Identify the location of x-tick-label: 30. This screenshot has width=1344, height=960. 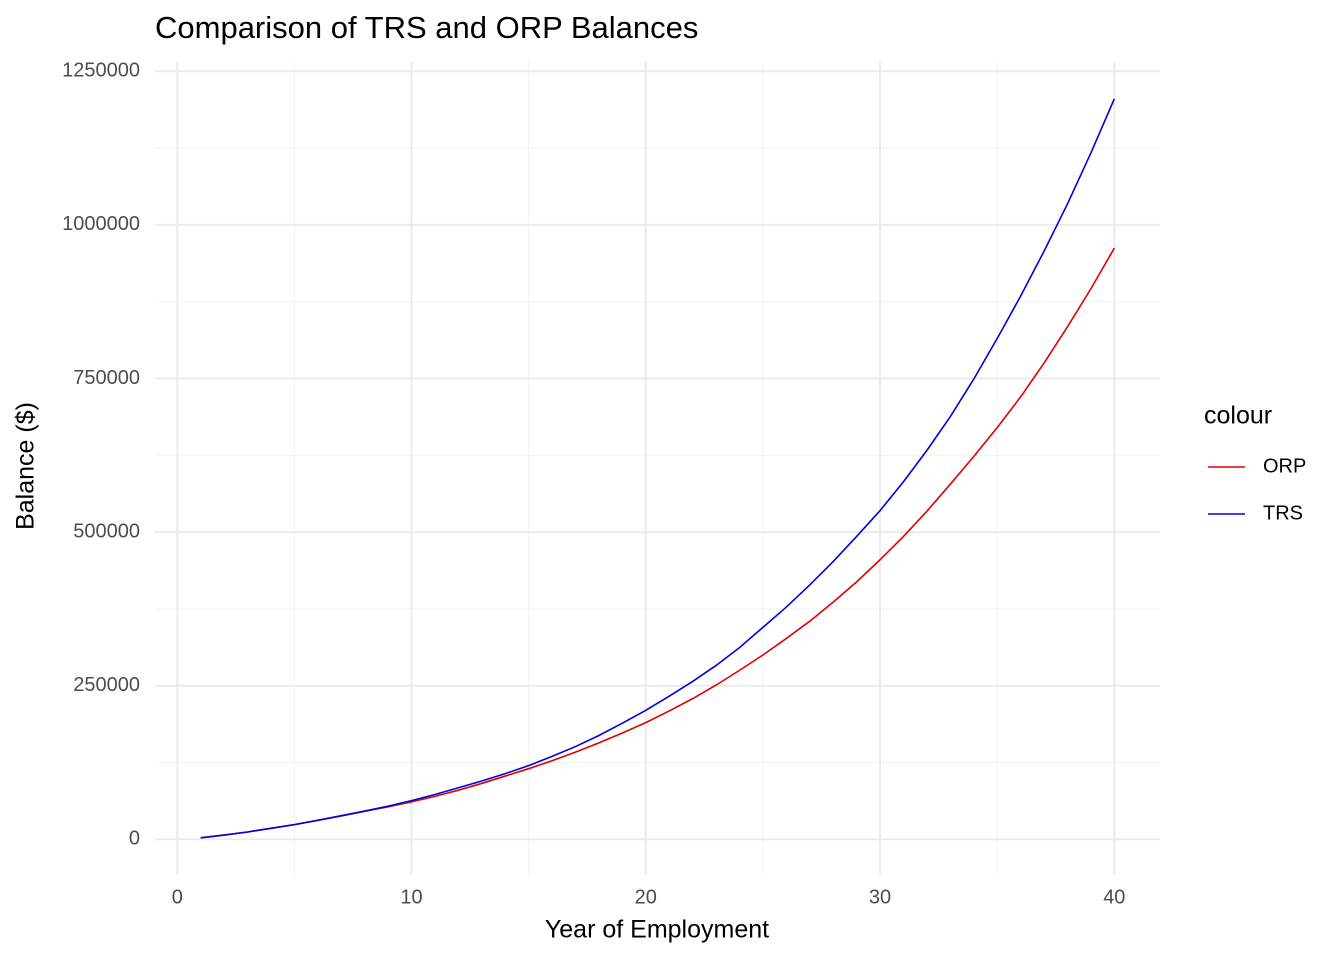
(880, 897).